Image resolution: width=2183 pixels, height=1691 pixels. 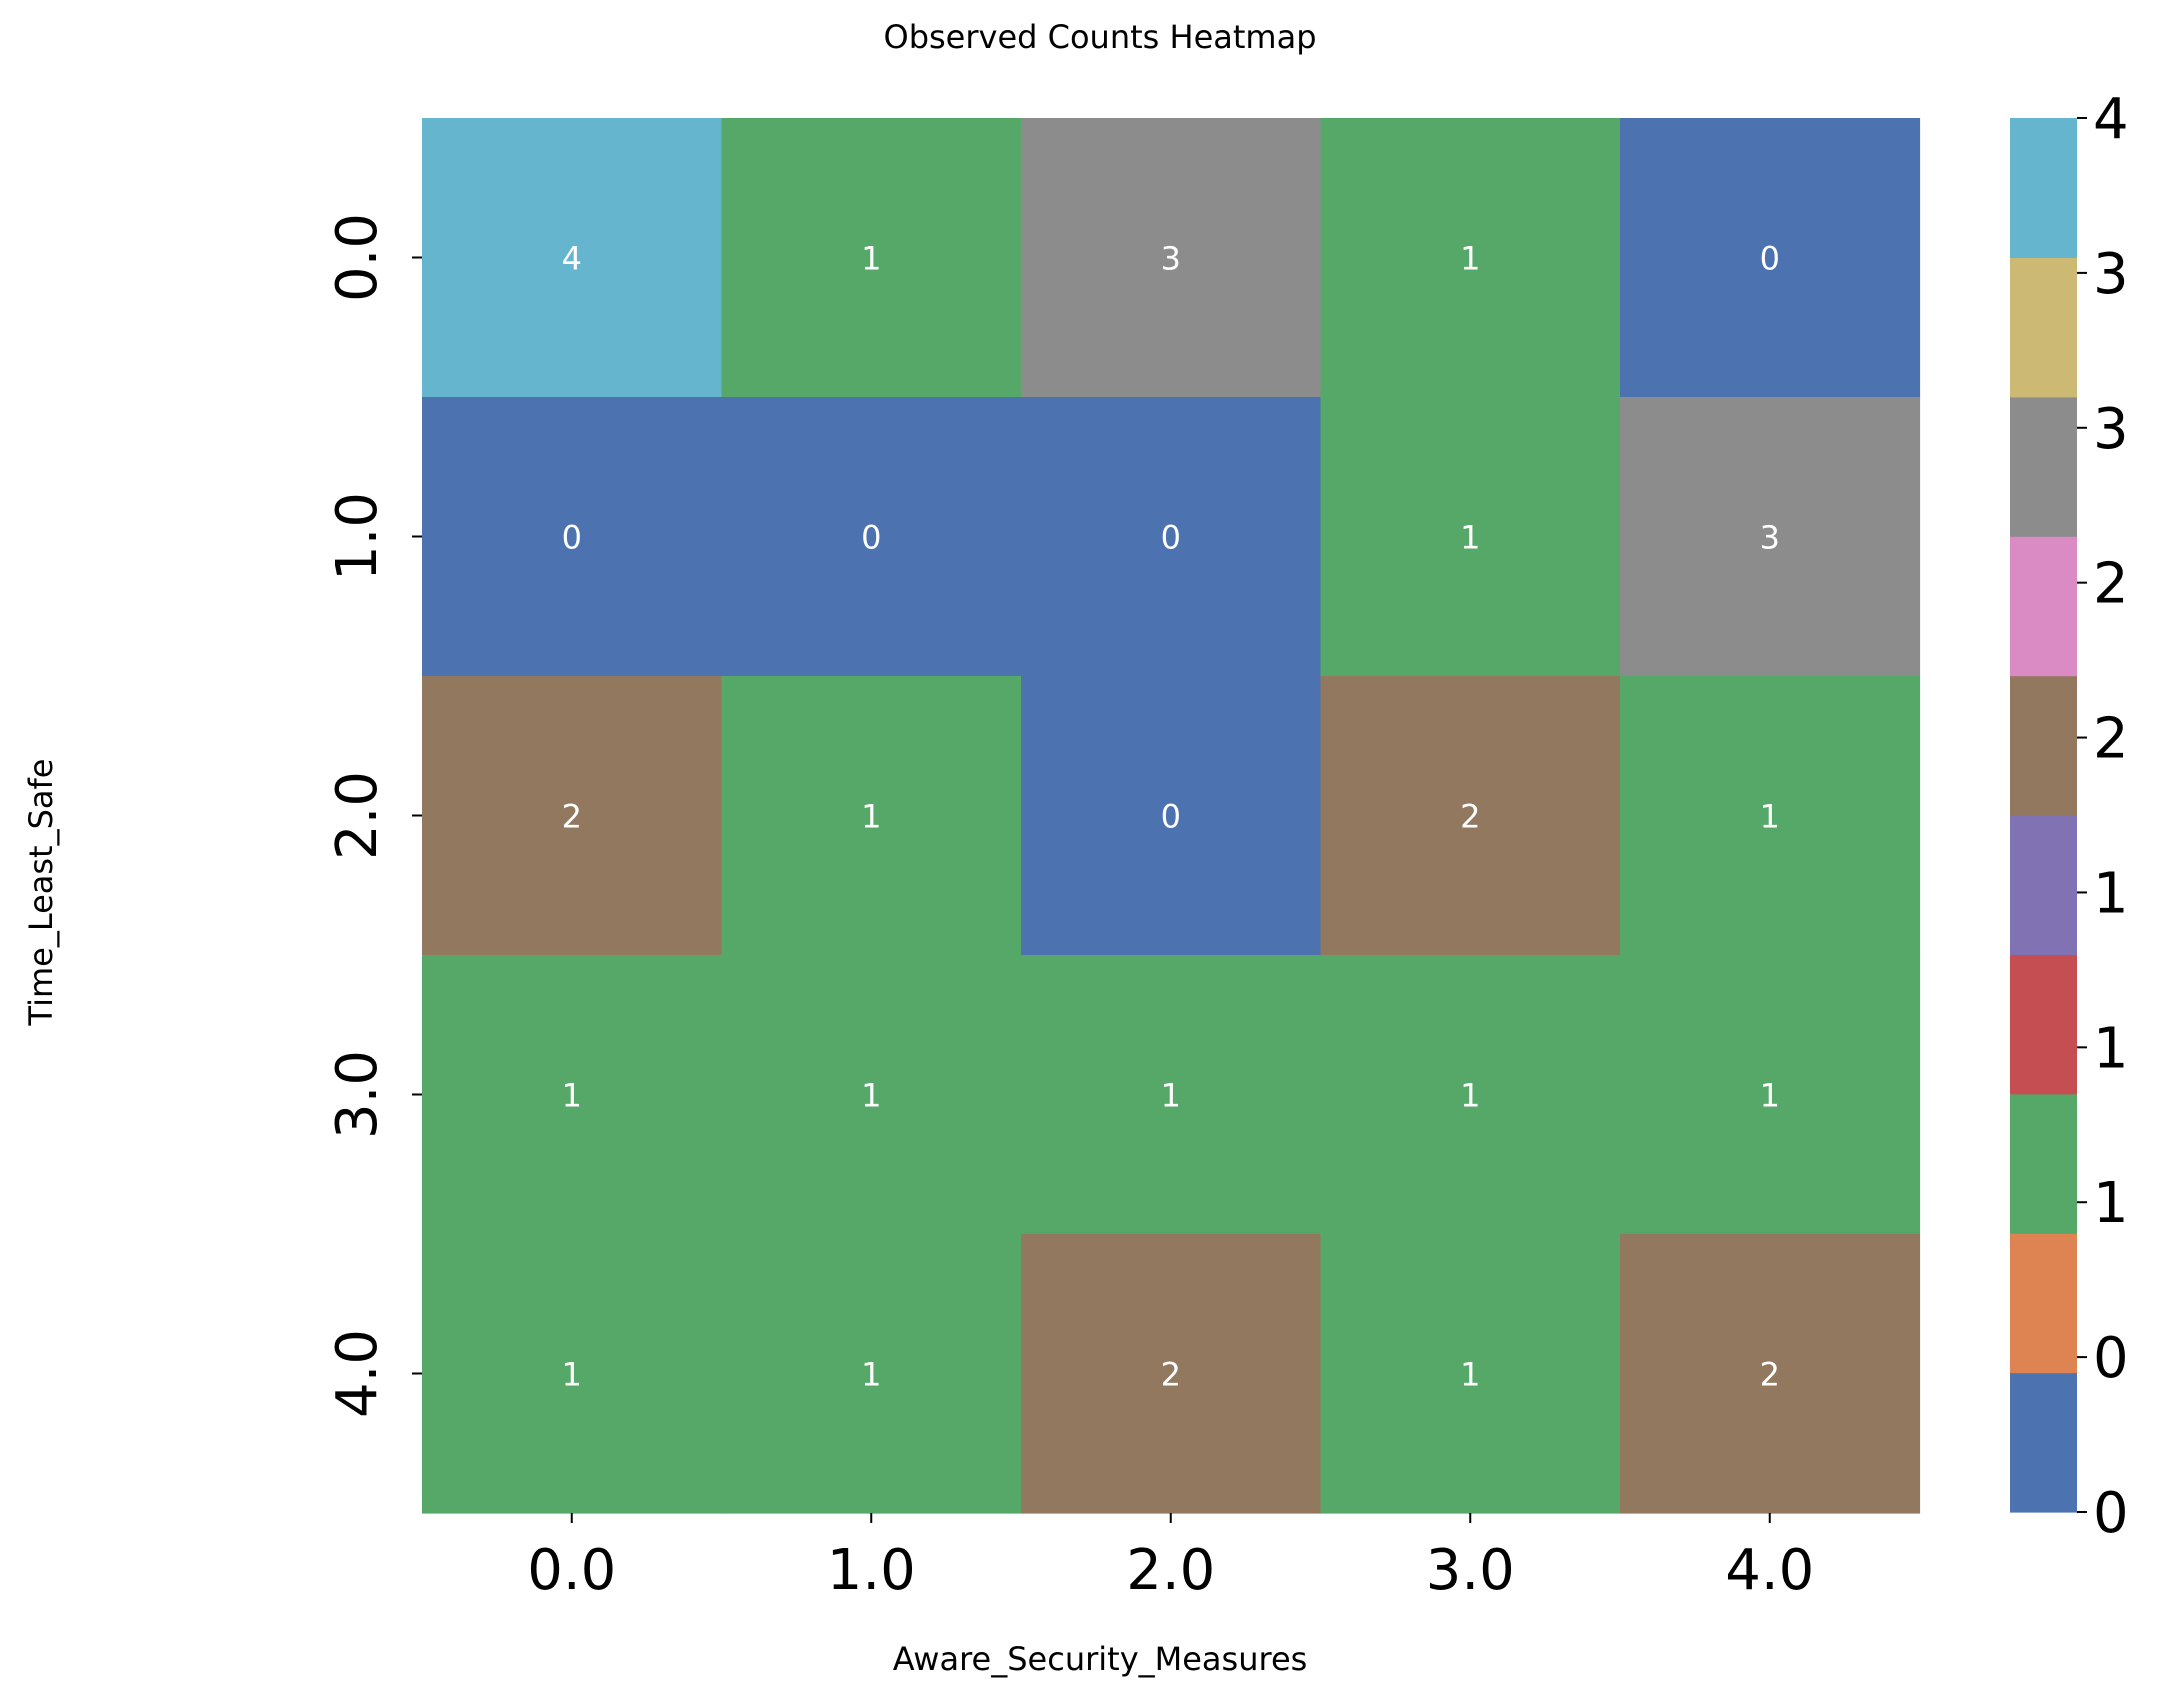 I want to click on heatmap-cell-r3-c1, so click(x=871, y=1095).